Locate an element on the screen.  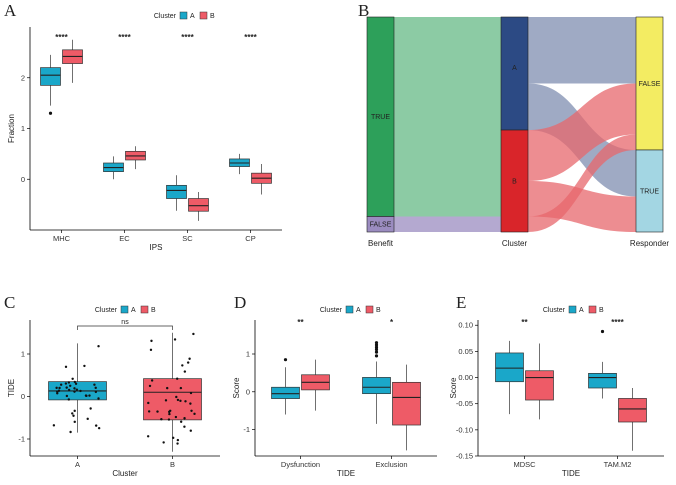
axis-label-cluster: Cluster is located at coordinates (515, 243).